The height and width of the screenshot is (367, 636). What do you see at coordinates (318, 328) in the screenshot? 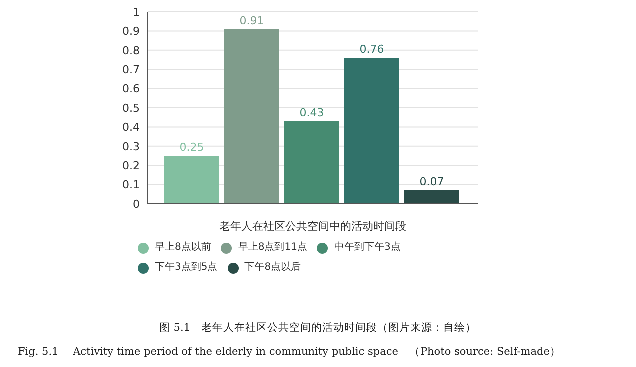
I see `caption: 图 5.1 老年人在社区公共空间的活动时间段（图片来源：自绘）` at bounding box center [318, 328].